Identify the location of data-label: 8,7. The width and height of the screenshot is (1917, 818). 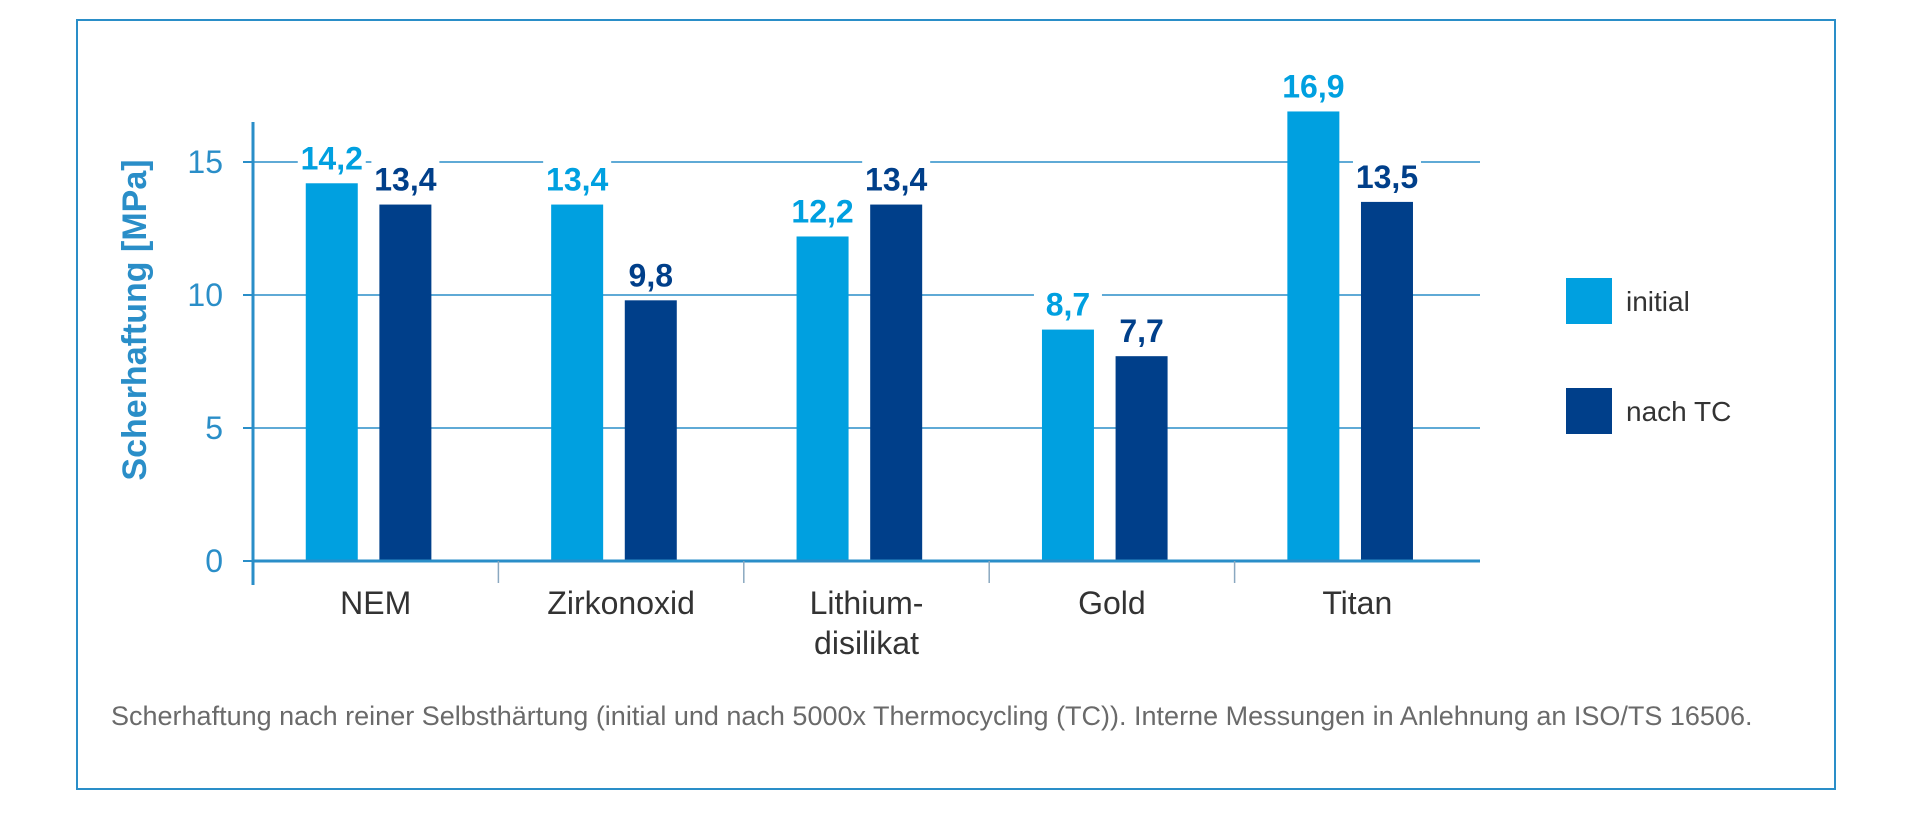
(1068, 305).